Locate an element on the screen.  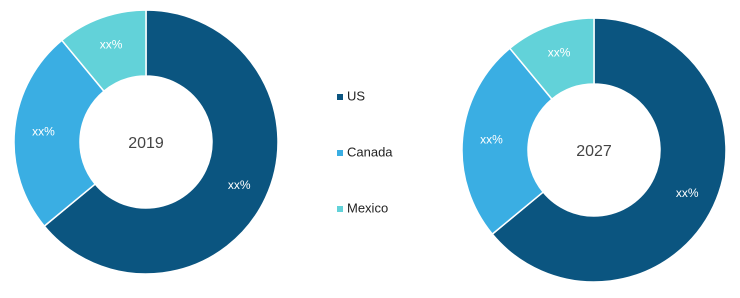
center-label: 2027 is located at coordinates (594, 151).